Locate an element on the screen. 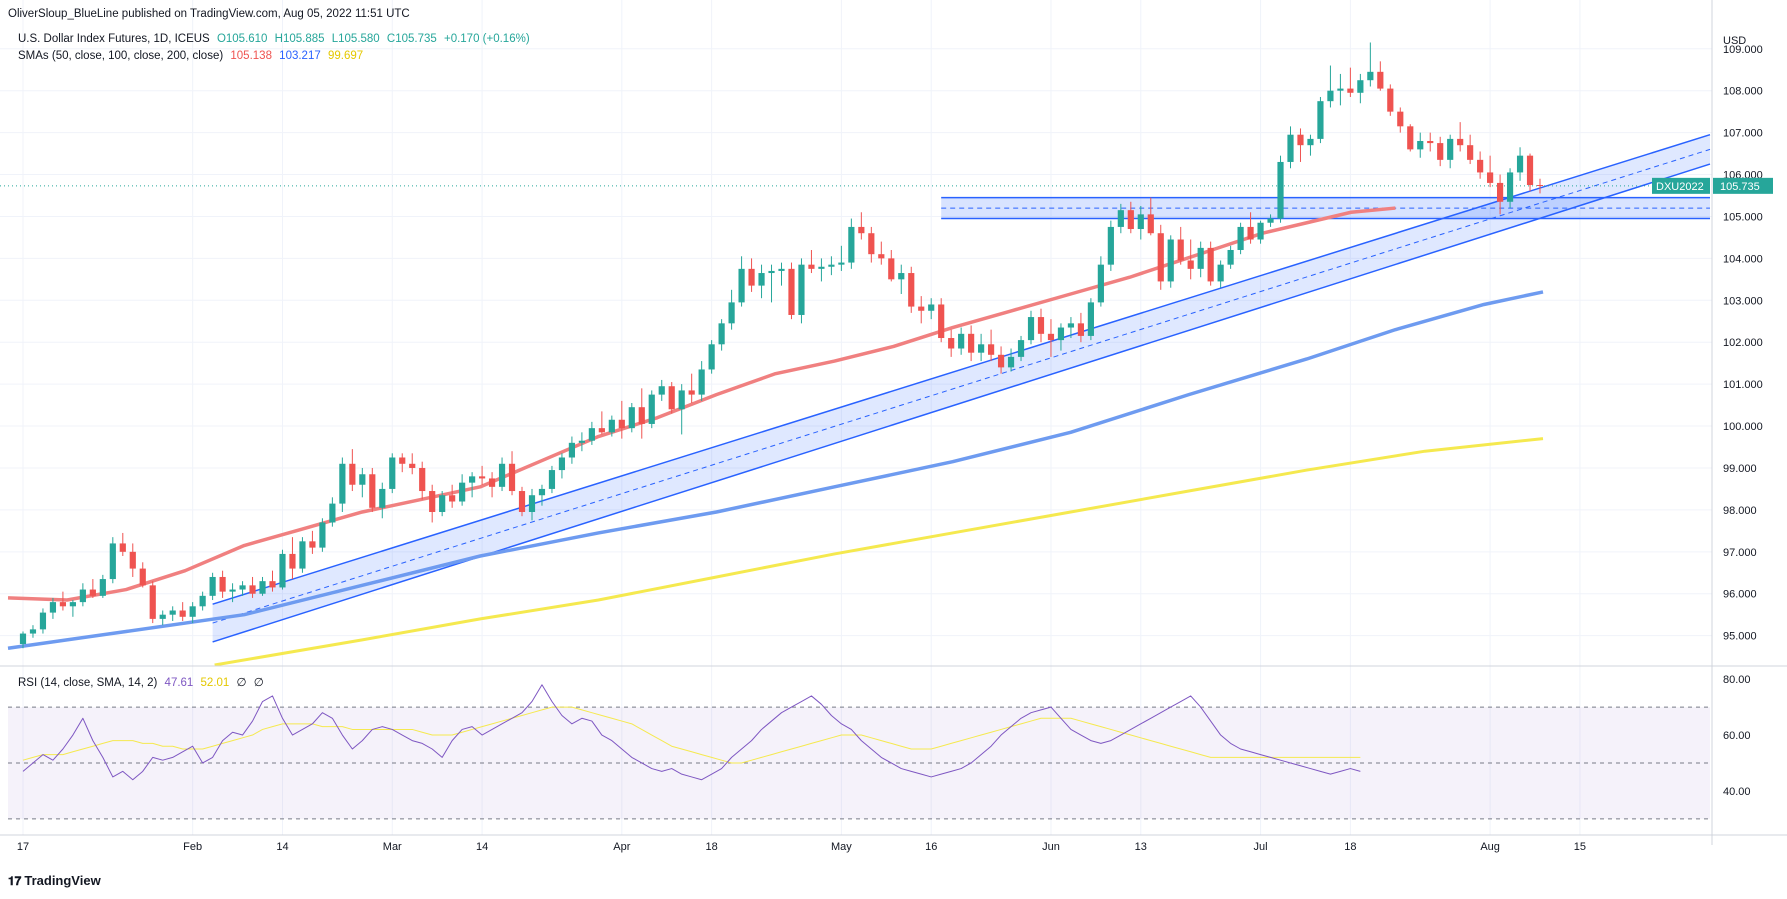 The height and width of the screenshot is (899, 1787). rsi-extra-2: ∅ is located at coordinates (258, 683).